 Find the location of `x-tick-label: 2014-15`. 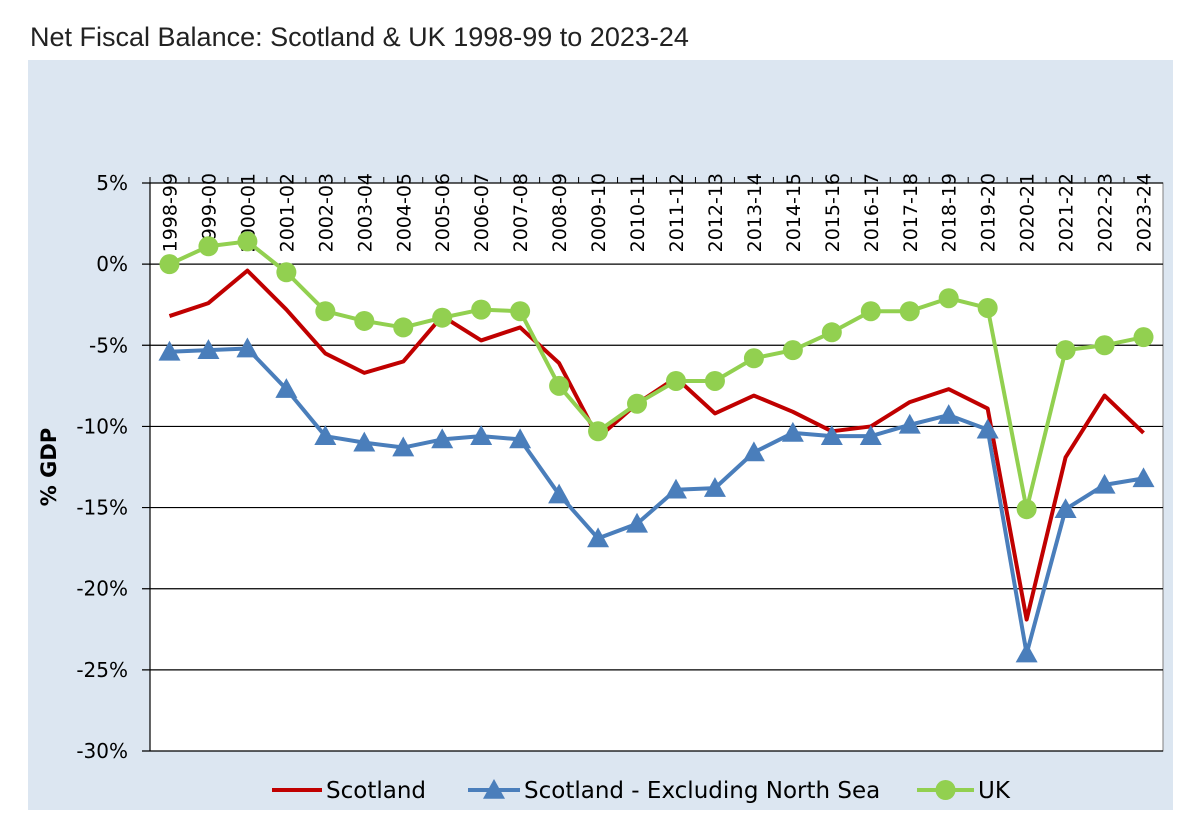

x-tick-label: 2014-15 is located at coordinates (794, 212).